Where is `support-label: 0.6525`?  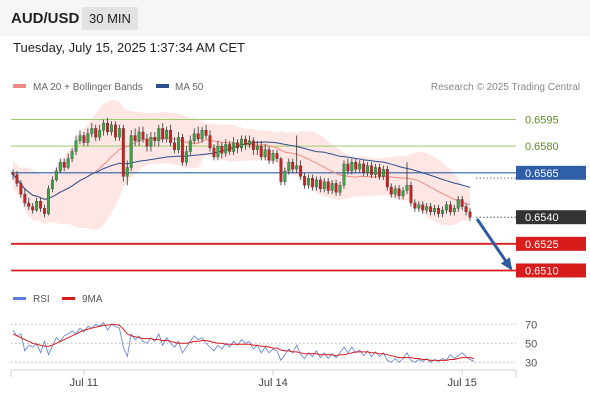 support-label: 0.6525 is located at coordinates (542, 245).